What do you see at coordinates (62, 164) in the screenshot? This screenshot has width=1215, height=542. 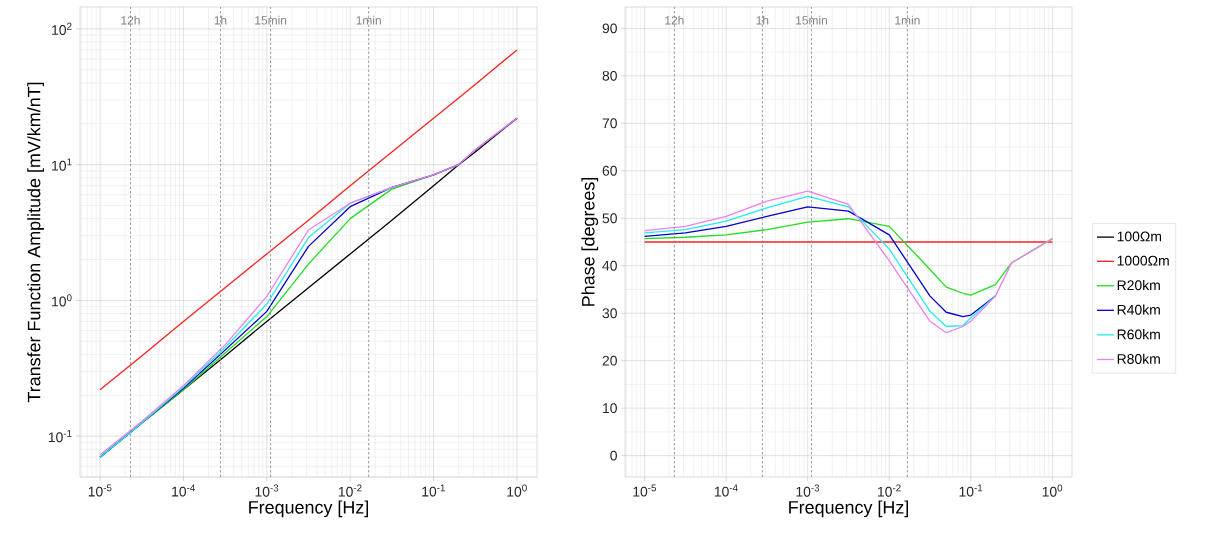 I see `y-tick-label: 10$^{1}$` at bounding box center [62, 164].